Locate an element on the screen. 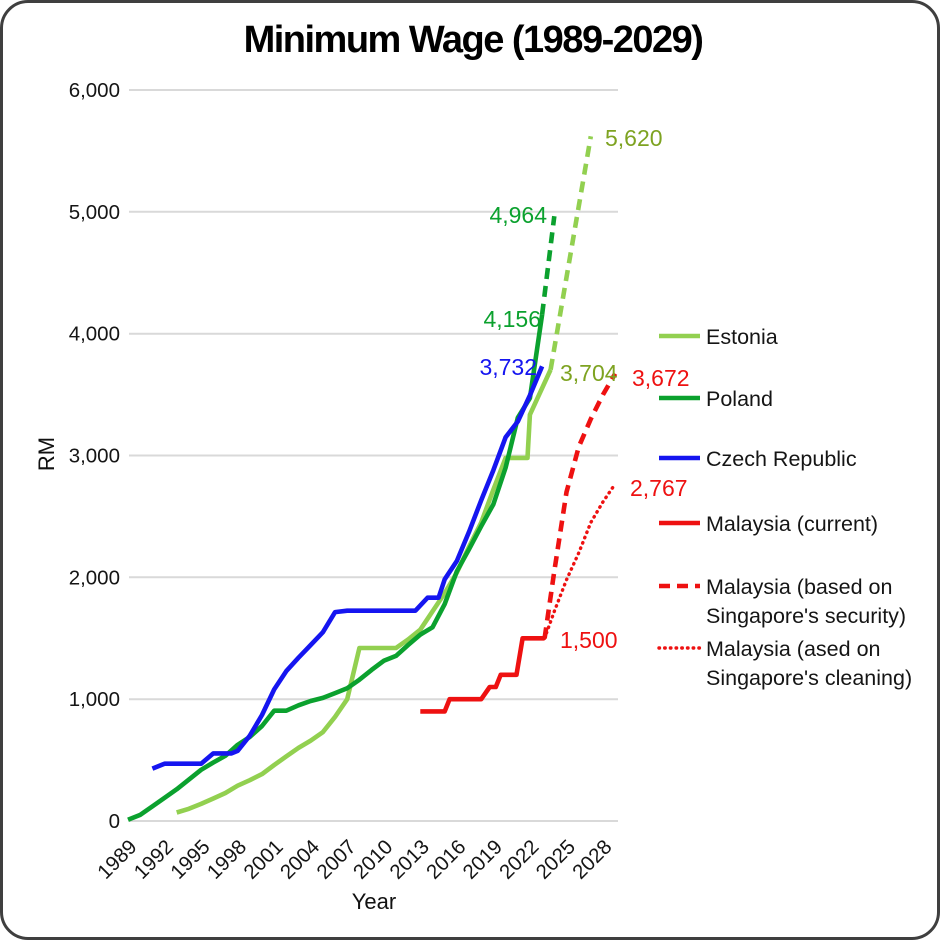 Image resolution: width=940 pixels, height=940 pixels. x-tick-label: 2007 is located at coordinates (336, 859).